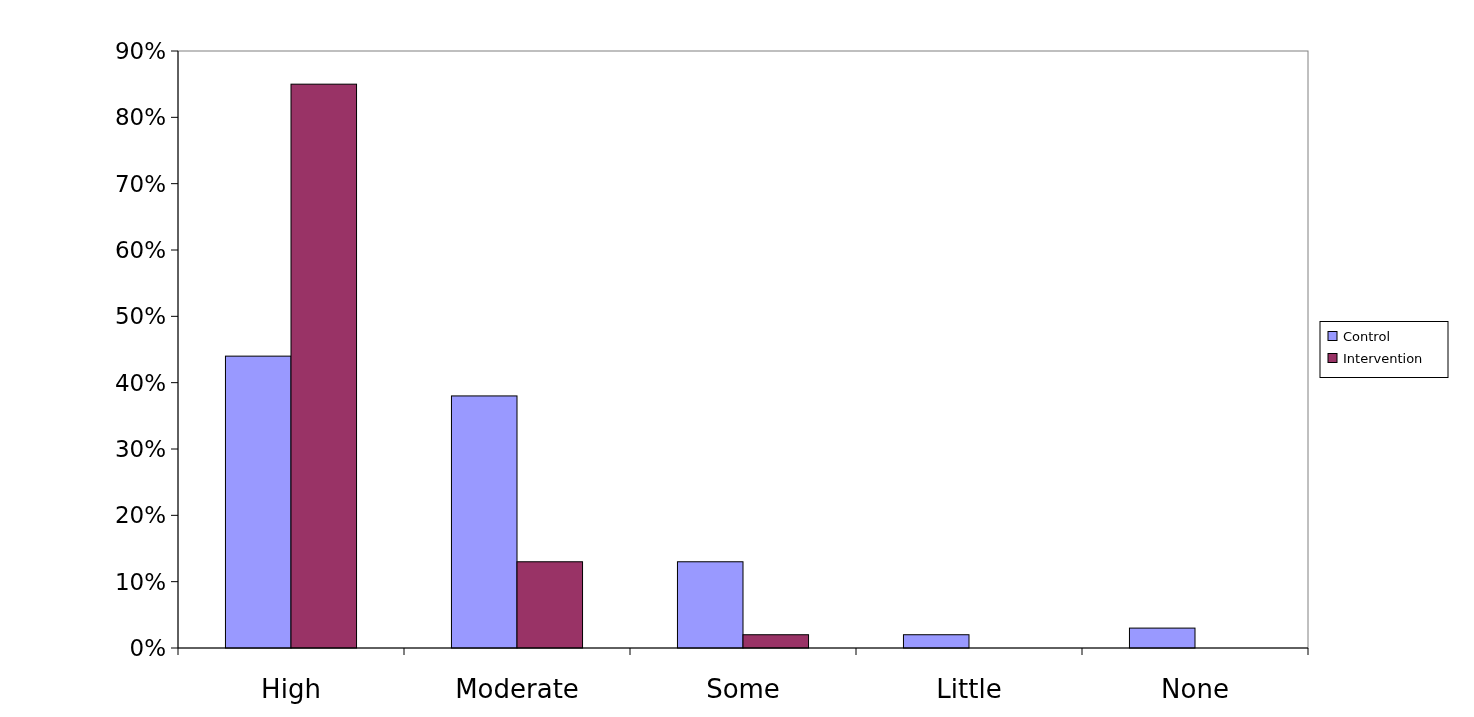  What do you see at coordinates (743, 689) in the screenshot?
I see `x-tick-label: Some` at bounding box center [743, 689].